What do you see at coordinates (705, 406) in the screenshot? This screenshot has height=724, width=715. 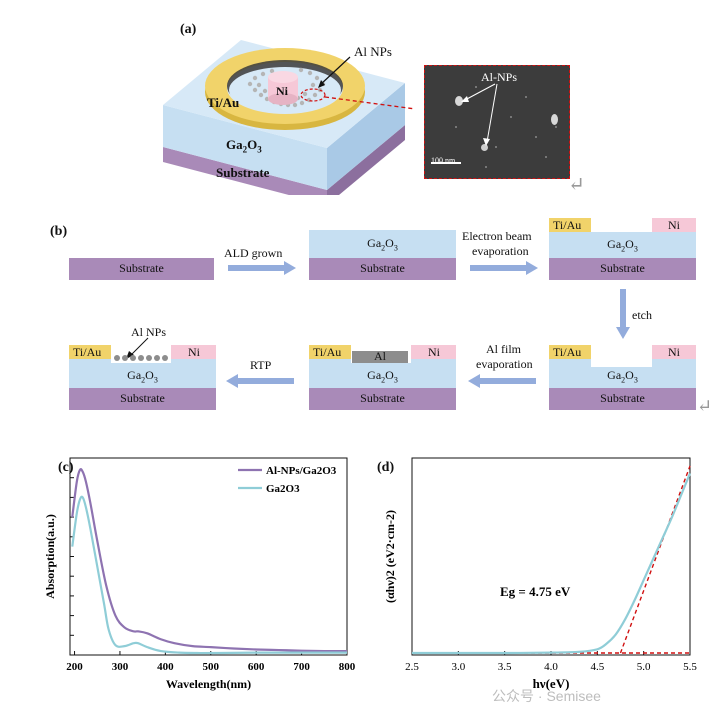 I see `return-glyph-b: ↵` at bounding box center [705, 406].